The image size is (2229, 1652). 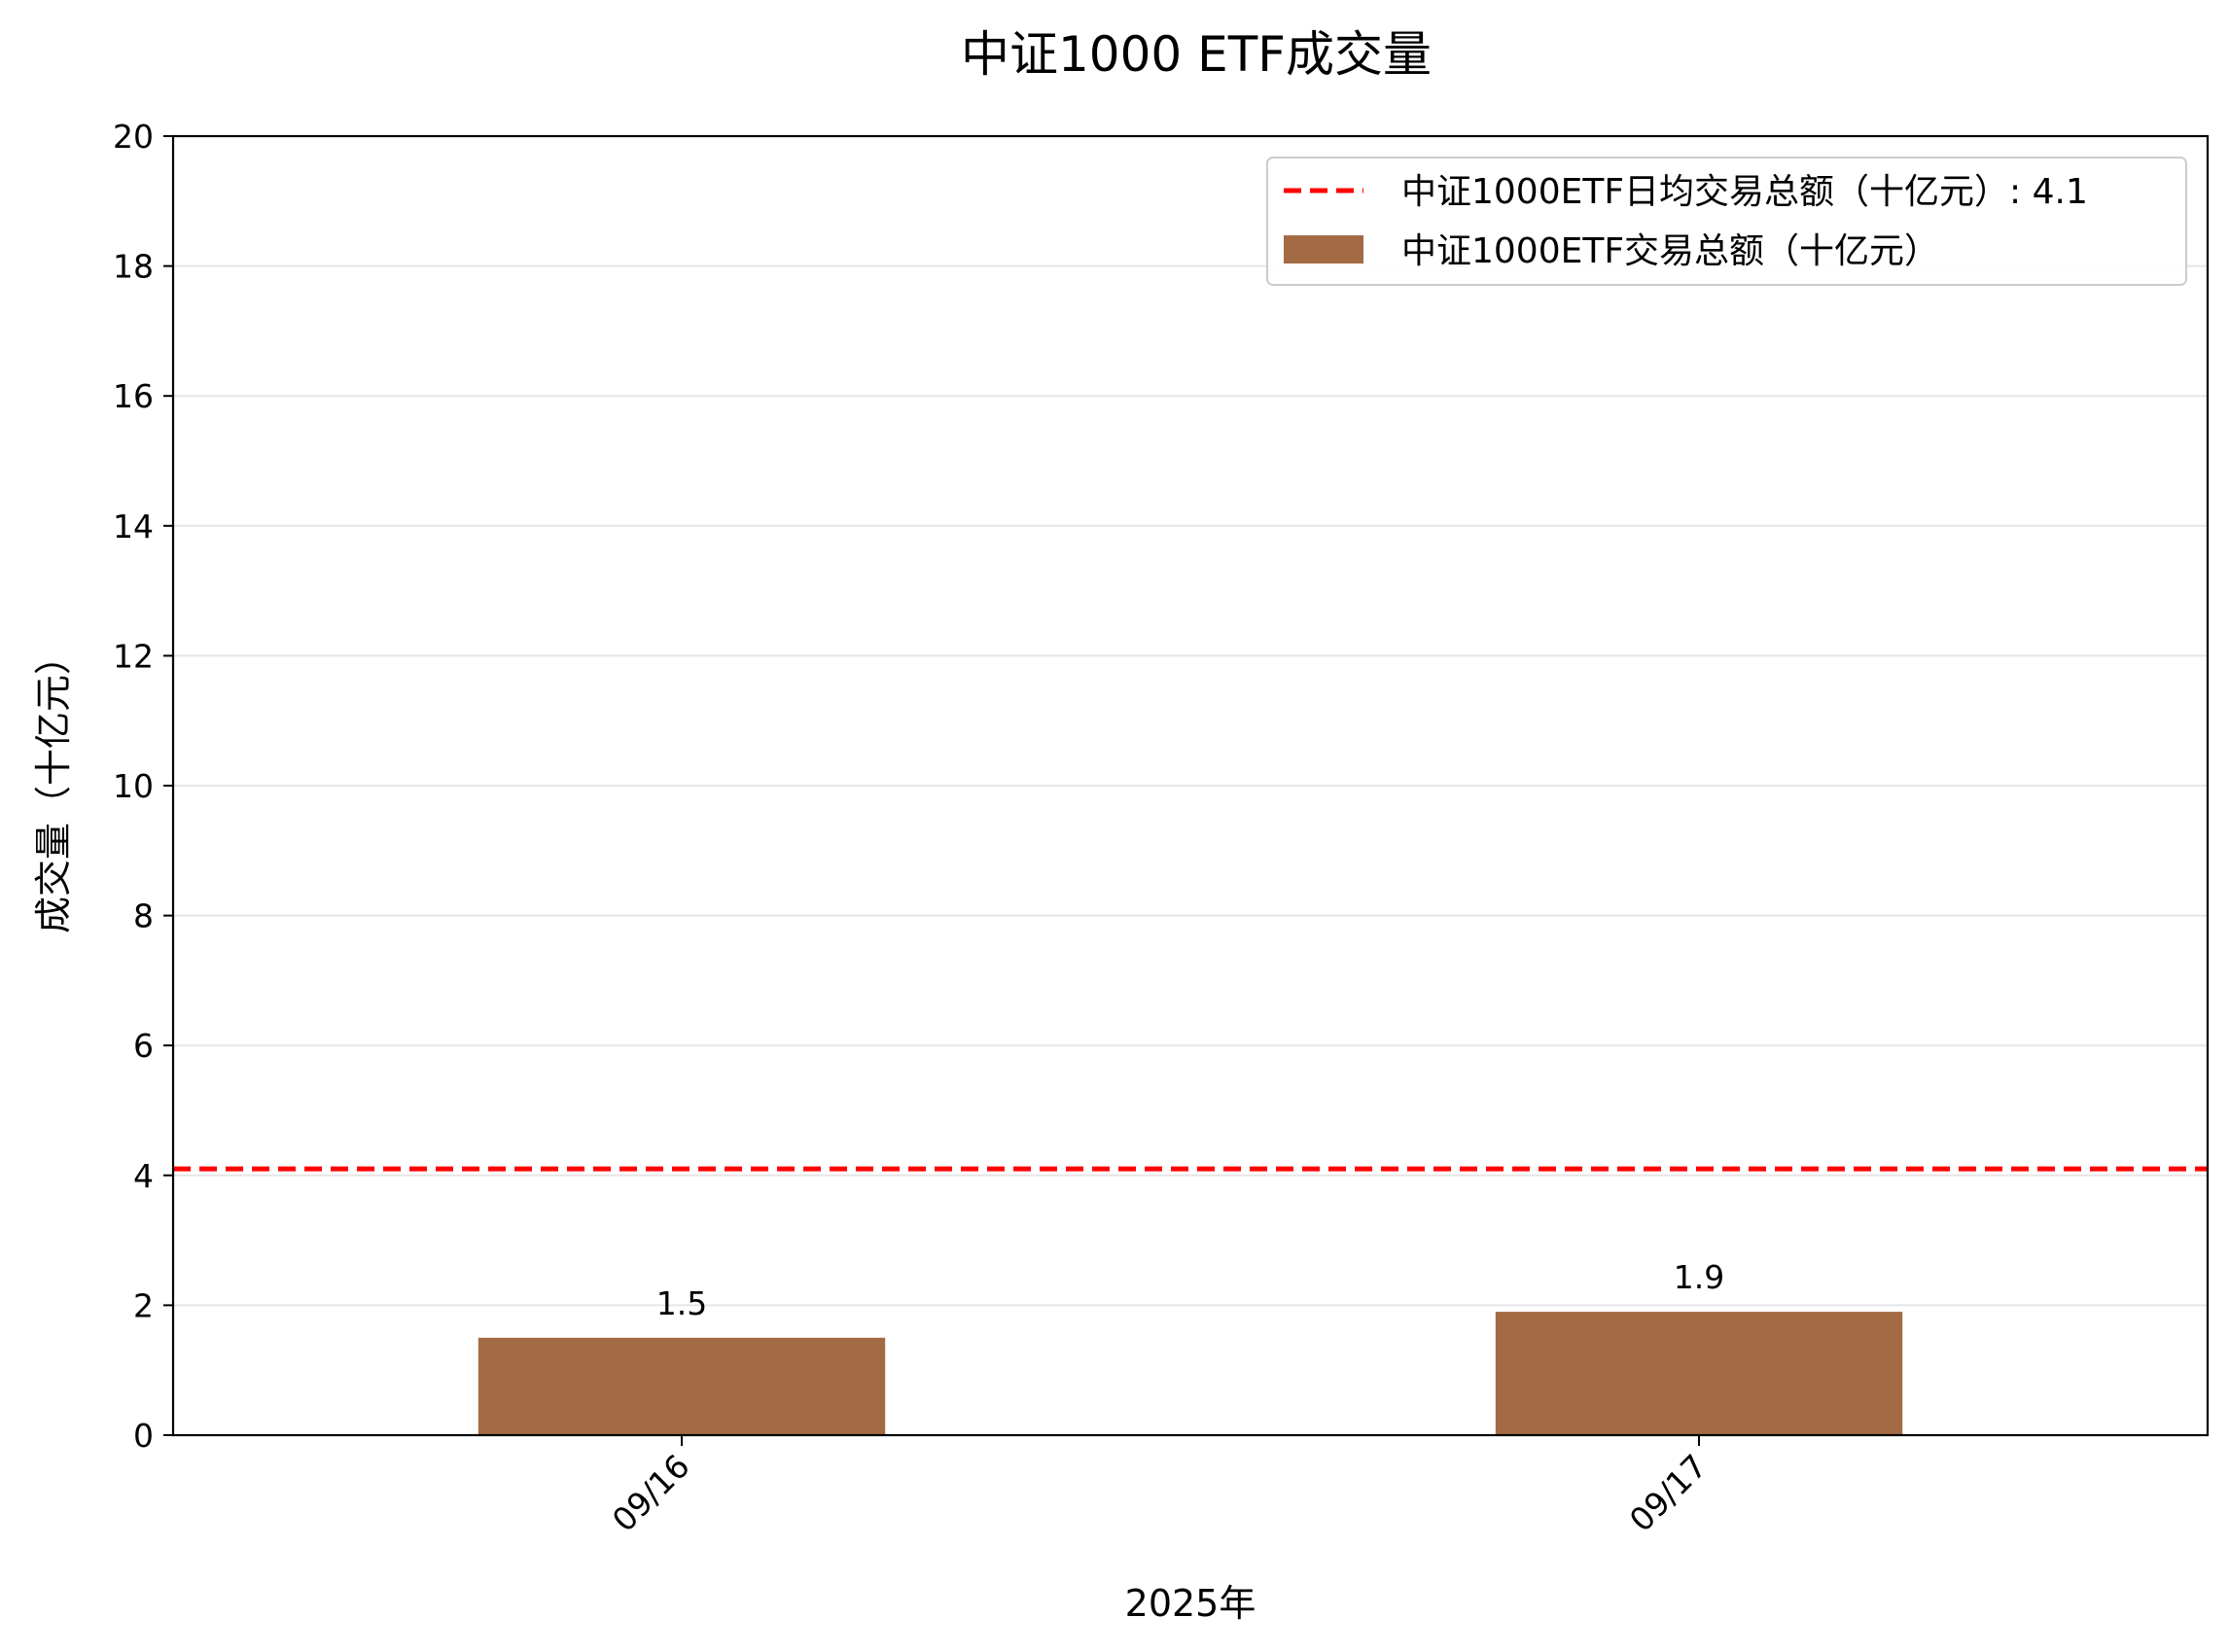 What do you see at coordinates (133, 656) in the screenshot?
I see `y-tick-label: 12` at bounding box center [133, 656].